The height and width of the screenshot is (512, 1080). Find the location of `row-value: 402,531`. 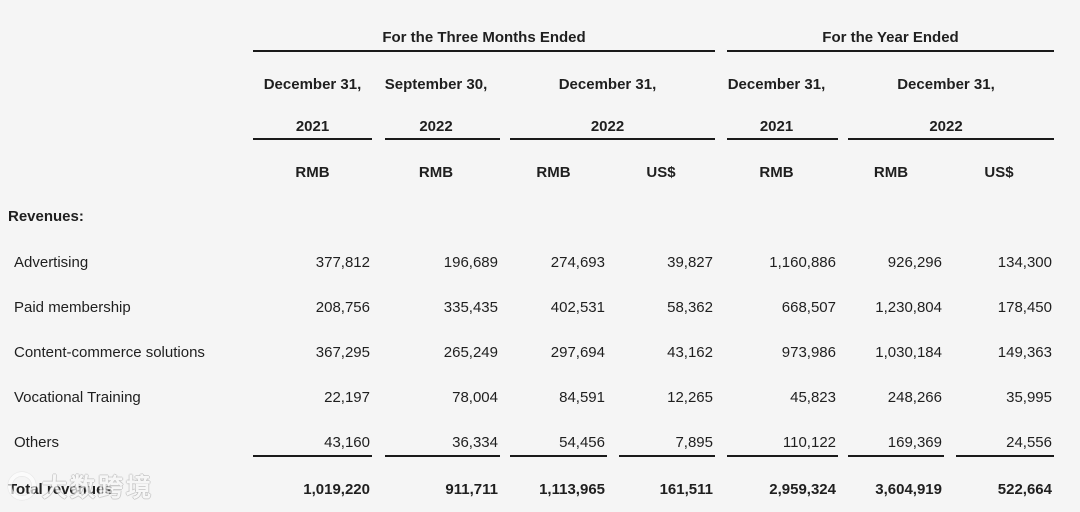

row-value: 402,531 is located at coordinates (577, 307).